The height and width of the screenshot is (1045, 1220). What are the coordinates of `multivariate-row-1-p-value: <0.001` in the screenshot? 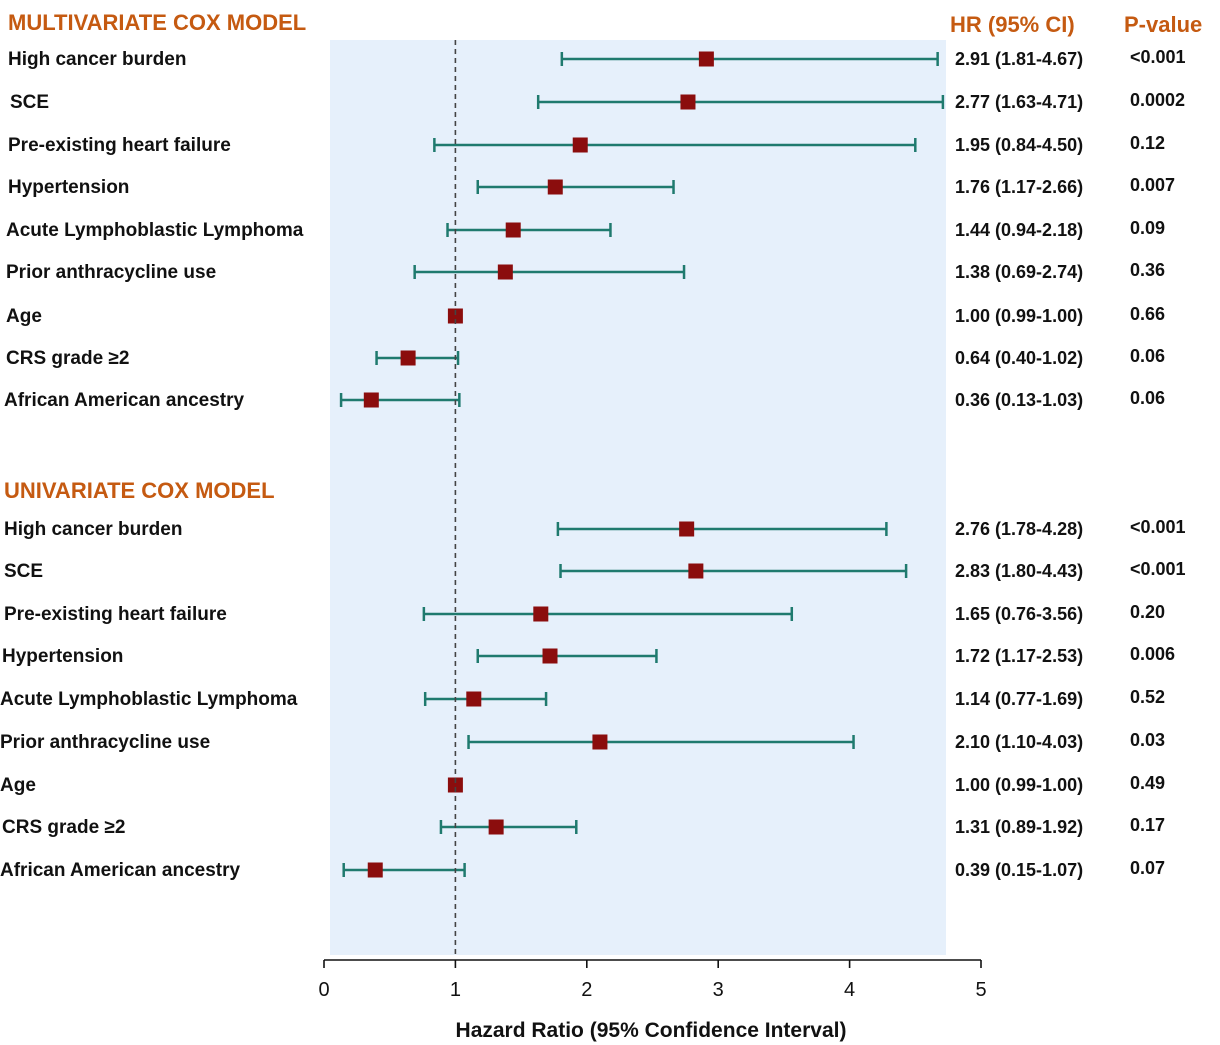 It's located at (1158, 57).